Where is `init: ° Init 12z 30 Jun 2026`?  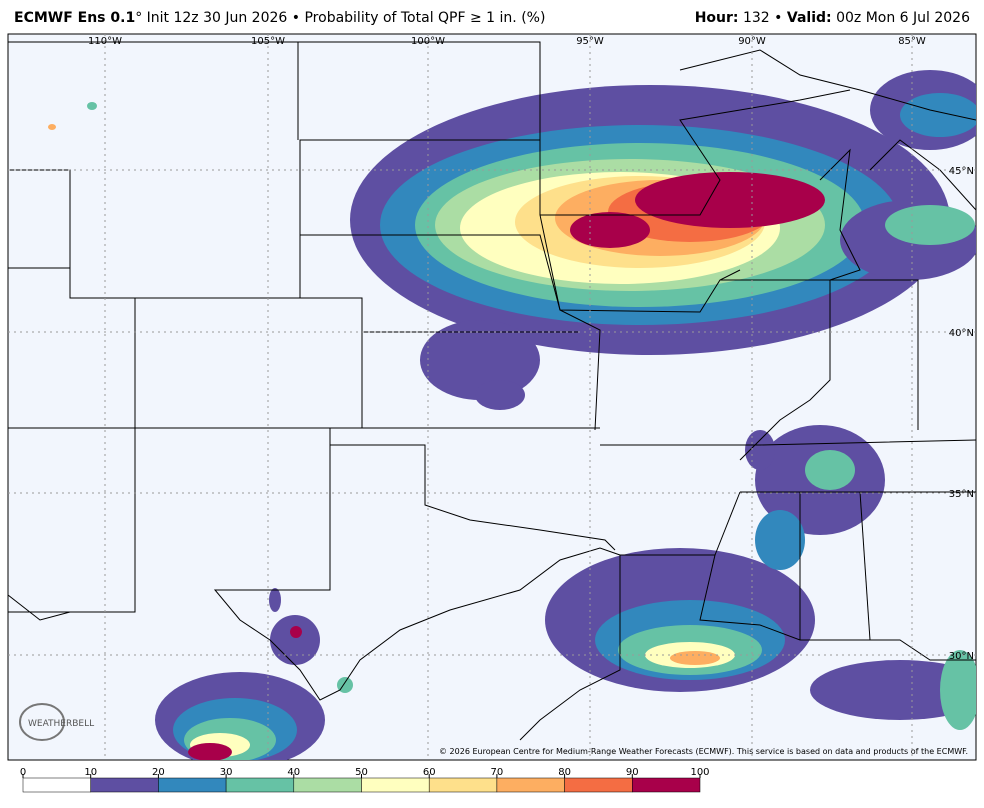 init: ° Init 12z 30 Jun 2026 is located at coordinates (211, 18).